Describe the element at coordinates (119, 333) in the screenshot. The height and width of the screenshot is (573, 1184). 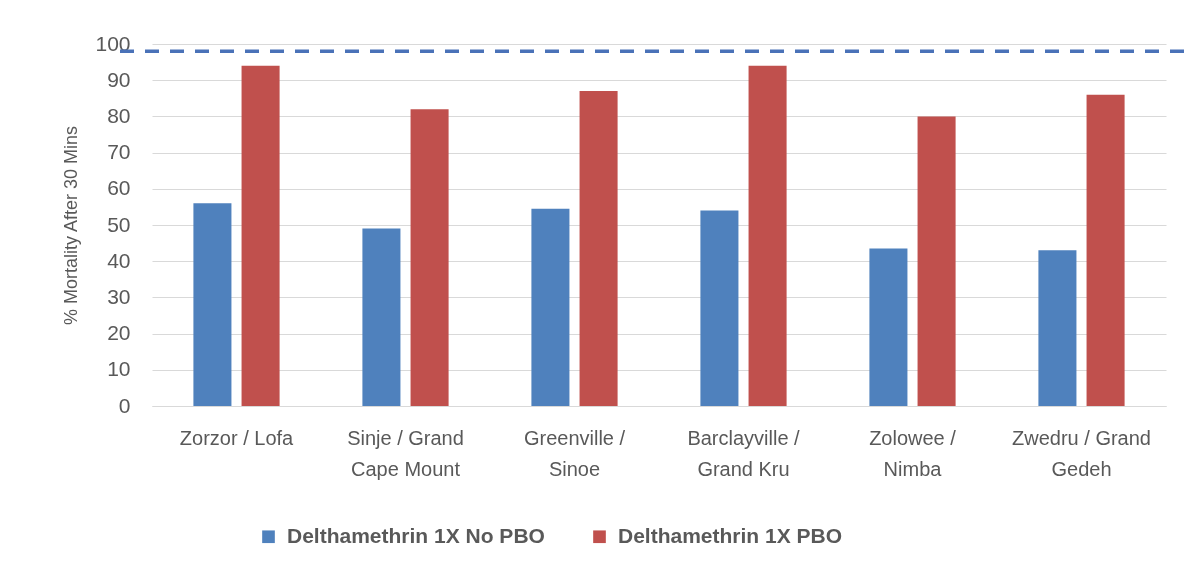
I see `y-tick-label: 20` at that location.